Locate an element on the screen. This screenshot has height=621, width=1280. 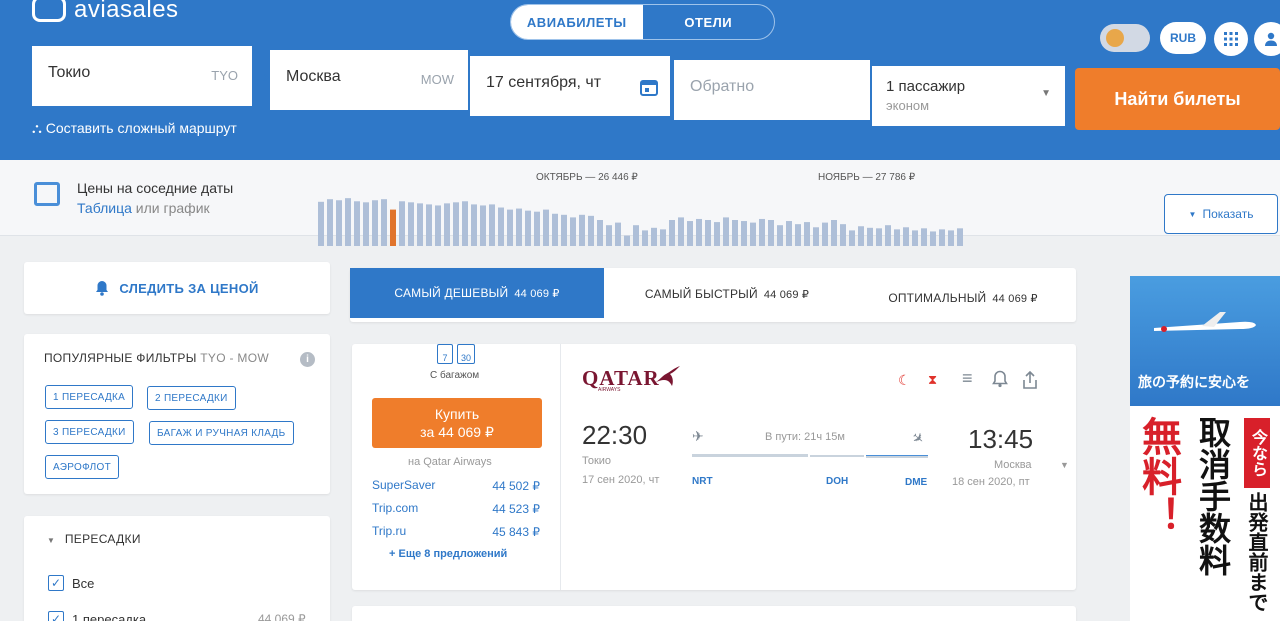
show-button: ▼ Показать is located at coordinates (1221, 214).